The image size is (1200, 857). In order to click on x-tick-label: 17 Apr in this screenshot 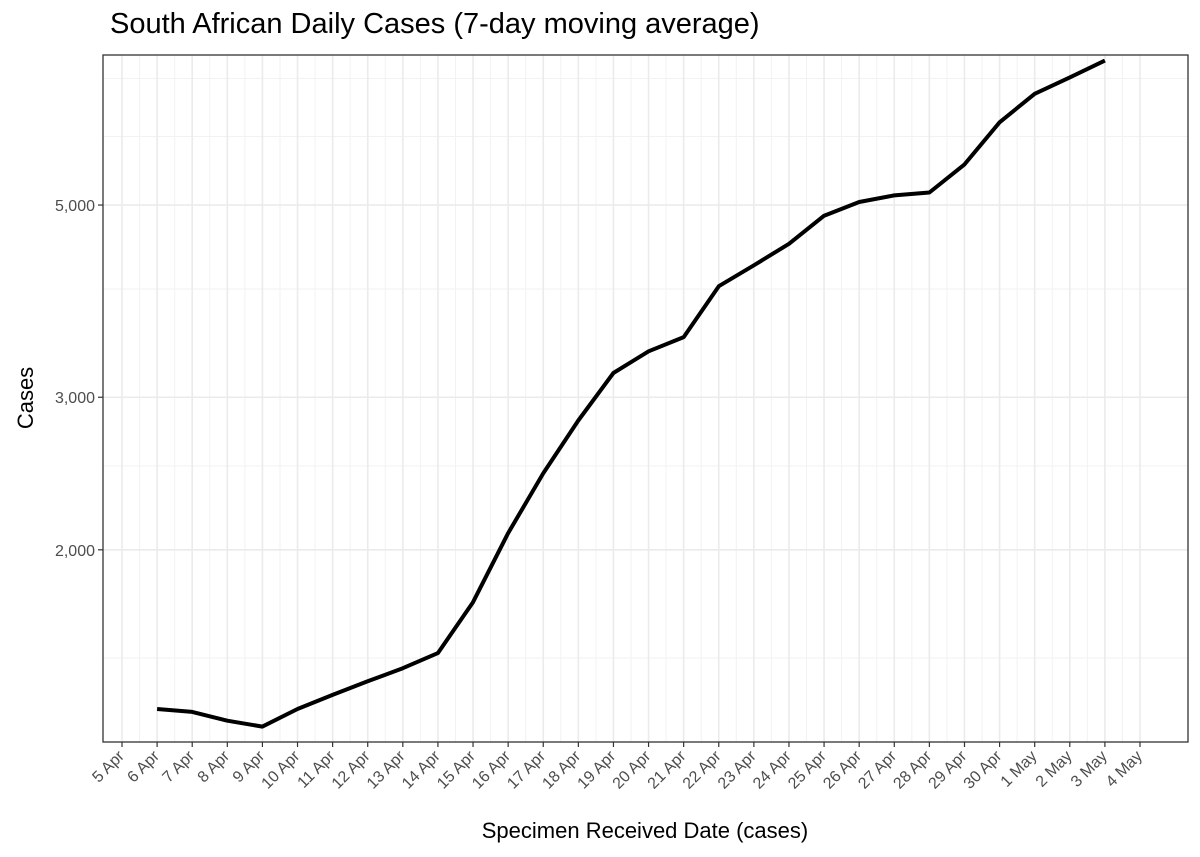, I will do `click(526, 769)`.